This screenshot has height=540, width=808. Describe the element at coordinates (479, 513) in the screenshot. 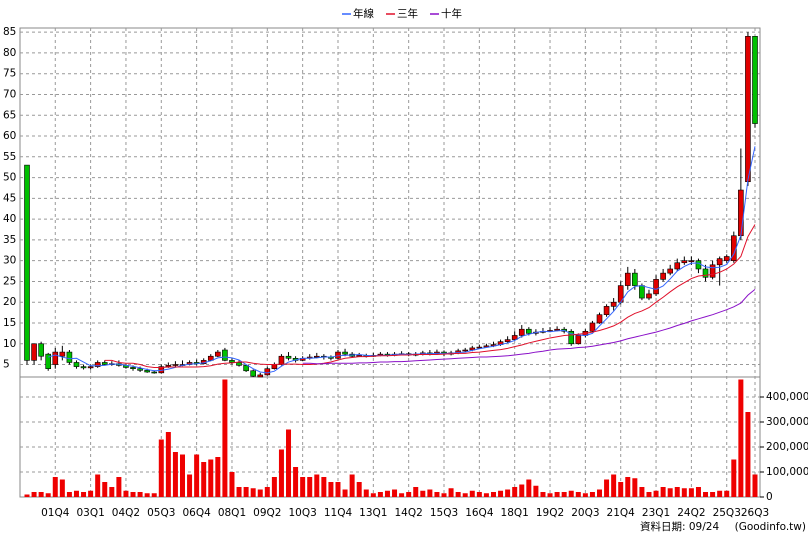

I see `x-tick-label: 16Q4` at that location.